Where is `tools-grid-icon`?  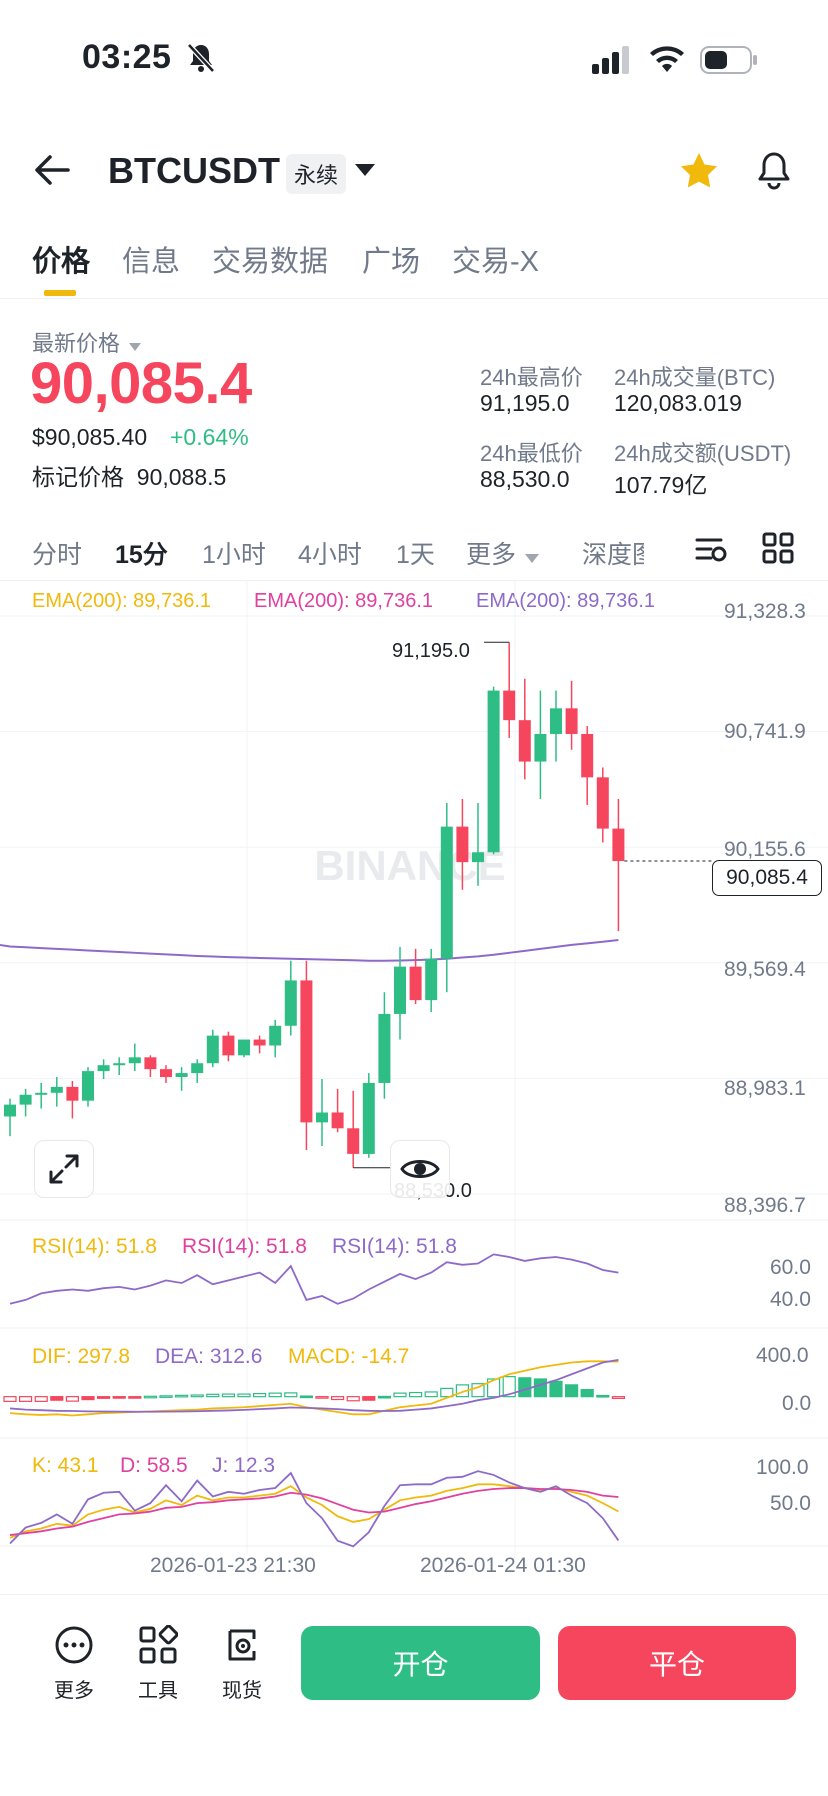 tools-grid-icon is located at coordinates (159, 1644).